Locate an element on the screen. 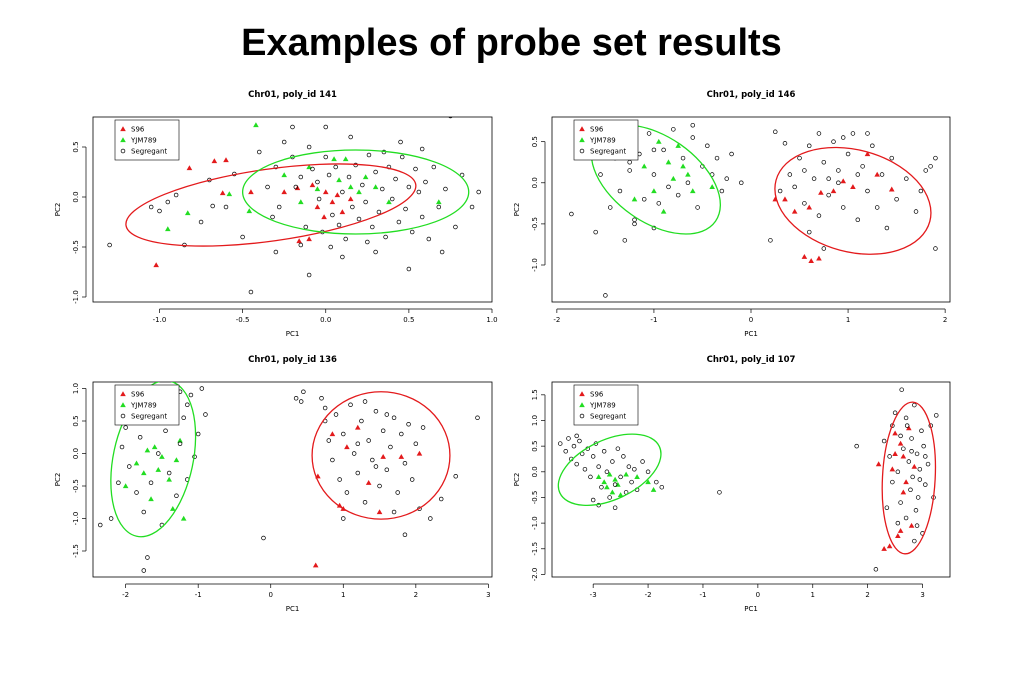 The width and height of the screenshot is (1023, 682). x-axis-label: PC1 is located at coordinates (751, 334).